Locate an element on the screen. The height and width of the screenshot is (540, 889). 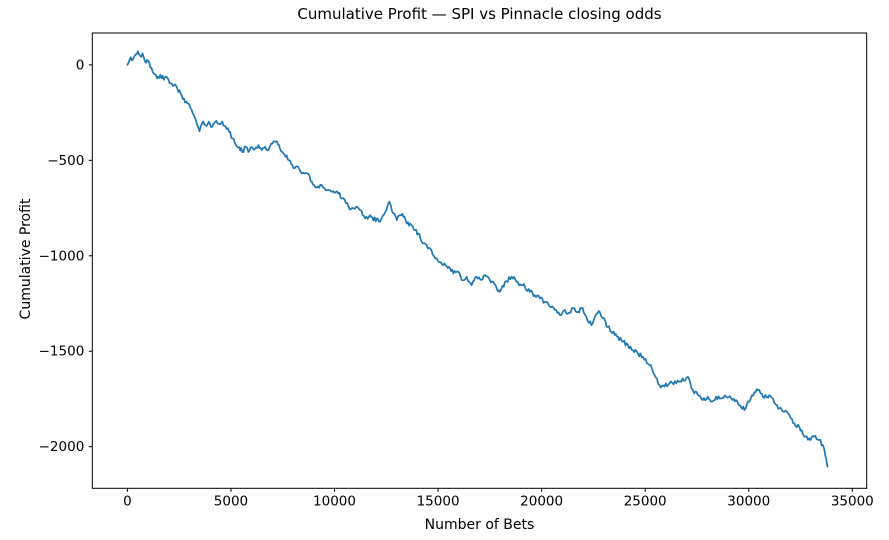
y-tick-label: −1000 is located at coordinates (62, 256).